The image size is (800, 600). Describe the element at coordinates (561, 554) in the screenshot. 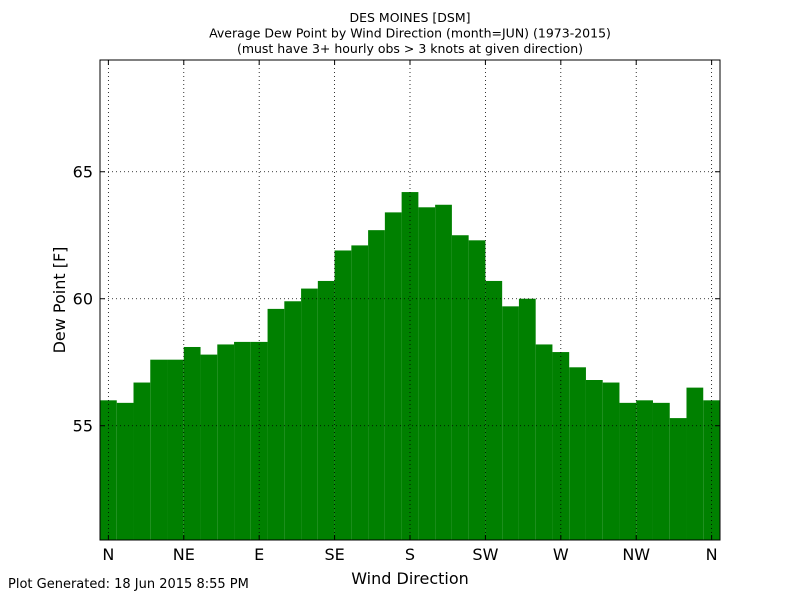

I see `x-tick-label: W` at that location.